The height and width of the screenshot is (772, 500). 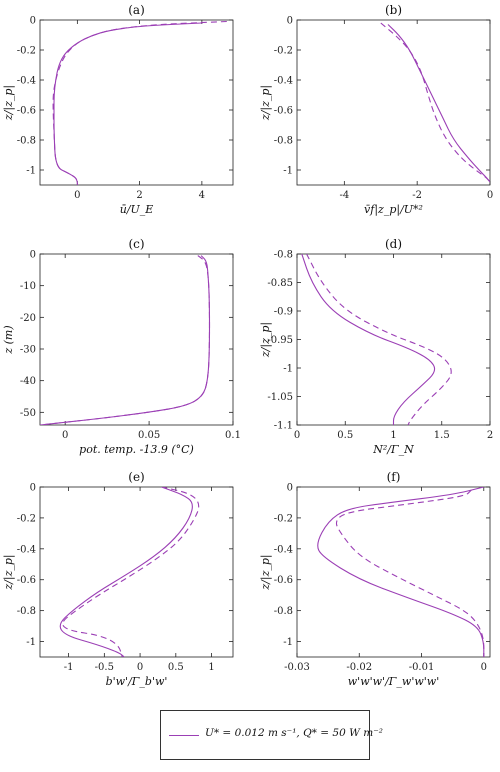 What do you see at coordinates (184, 735) in the screenshot?
I see `legend-line-solid` at bounding box center [184, 735].